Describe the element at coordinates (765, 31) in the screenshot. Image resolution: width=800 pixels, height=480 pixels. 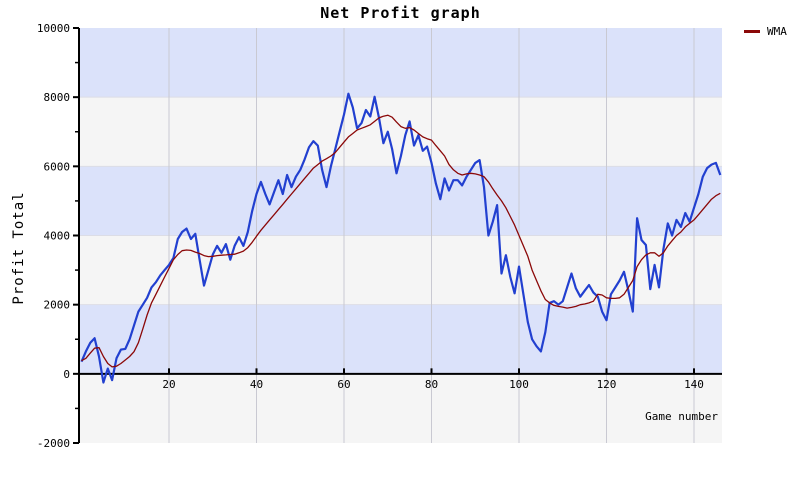
I see `legend: WMA` at that location.